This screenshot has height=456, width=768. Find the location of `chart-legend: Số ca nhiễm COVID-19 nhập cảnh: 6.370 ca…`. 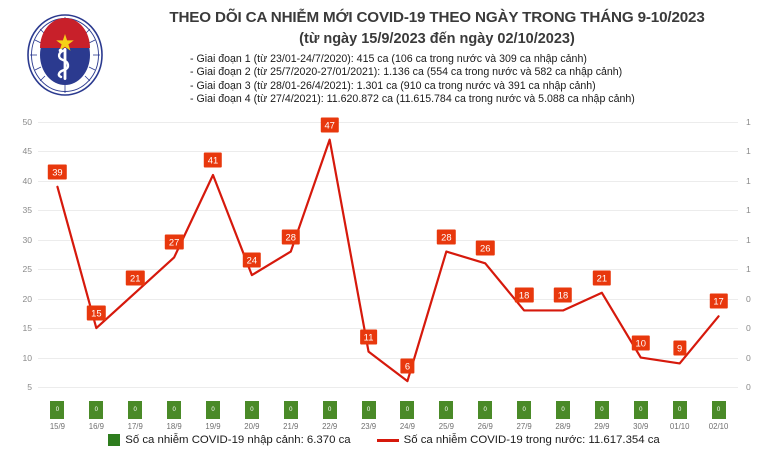

chart-legend: Số ca nhiễm COVID-19 nhập cảnh: 6.370 ca… is located at coordinates (384, 440).